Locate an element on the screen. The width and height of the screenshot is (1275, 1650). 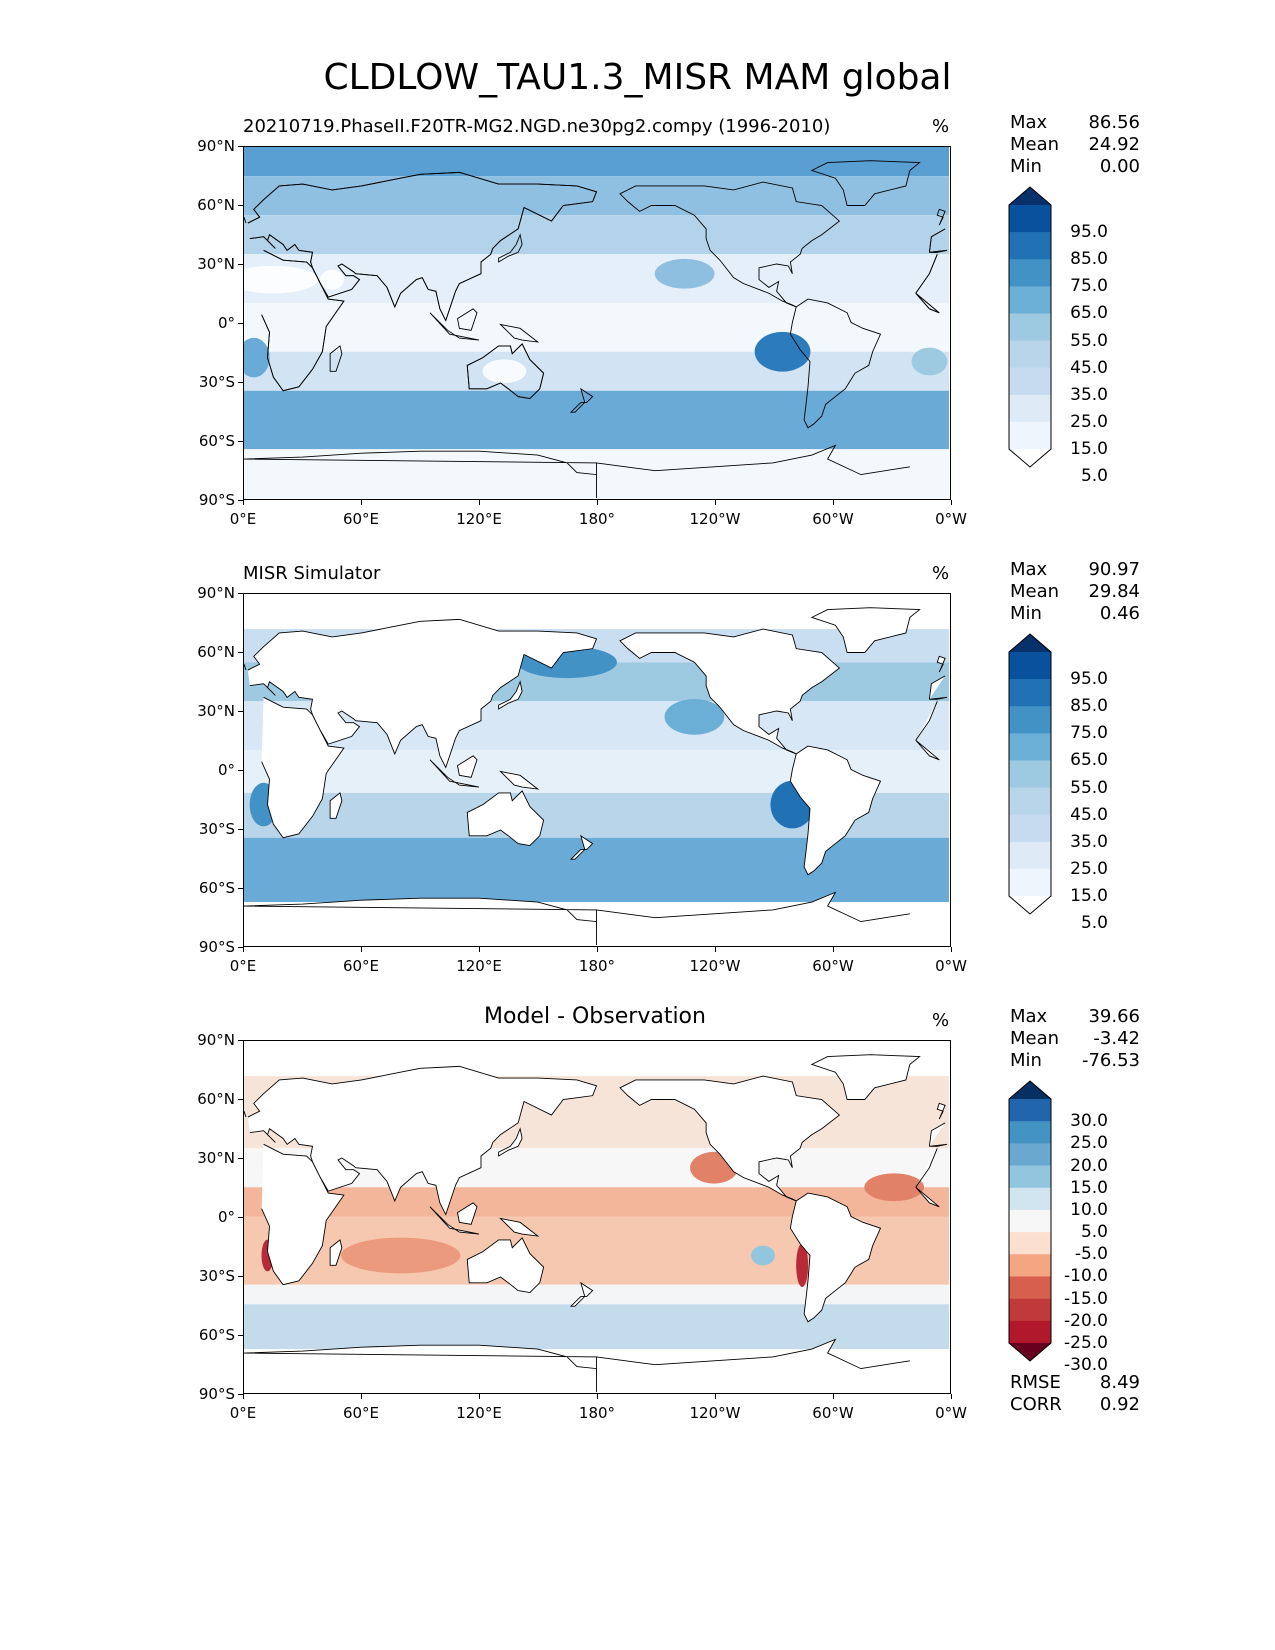
stats-block: Max 86.56 Mean 24.92 Min 0.00 is located at coordinates (1075, 145).